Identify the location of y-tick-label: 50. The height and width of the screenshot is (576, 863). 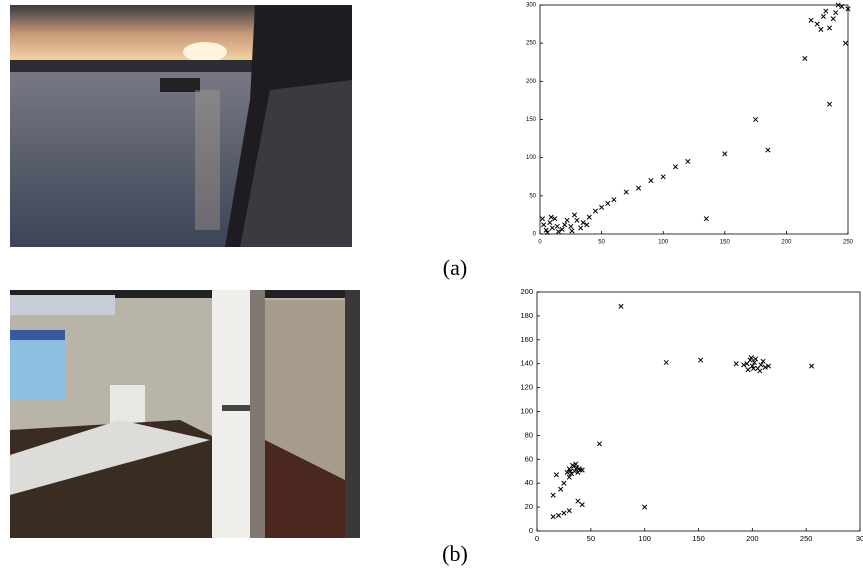
(532, 196).